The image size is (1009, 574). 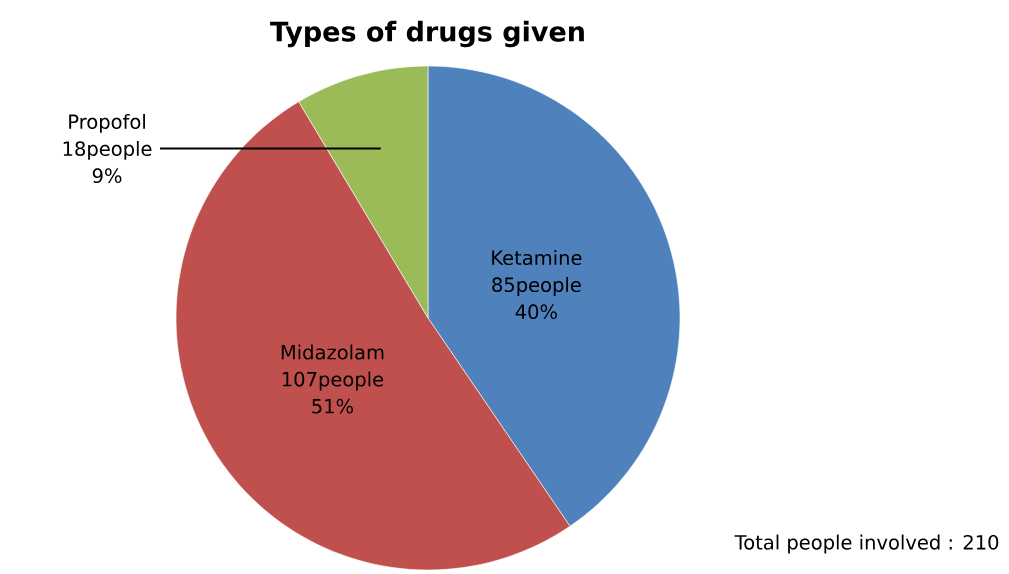 I want to click on data-label: 107people, so click(x=333, y=381).